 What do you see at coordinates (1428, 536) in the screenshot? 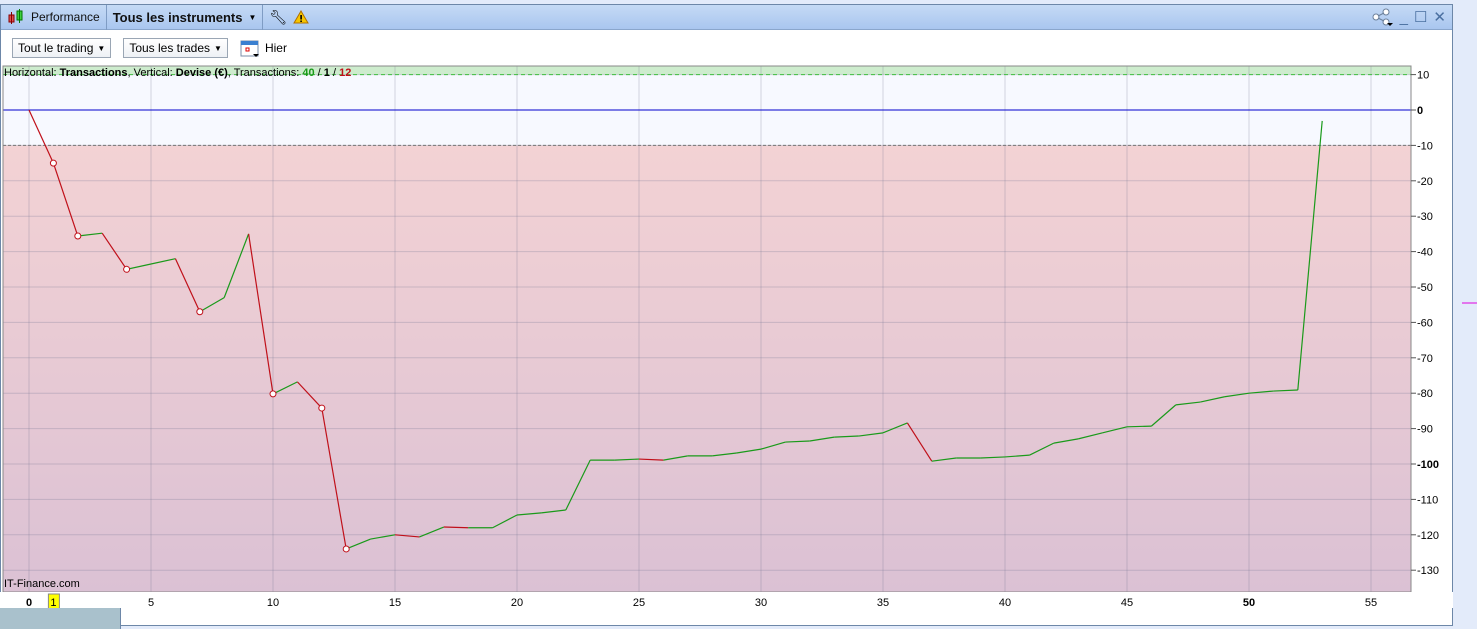
I see `y-tick-label: -120` at bounding box center [1428, 536].